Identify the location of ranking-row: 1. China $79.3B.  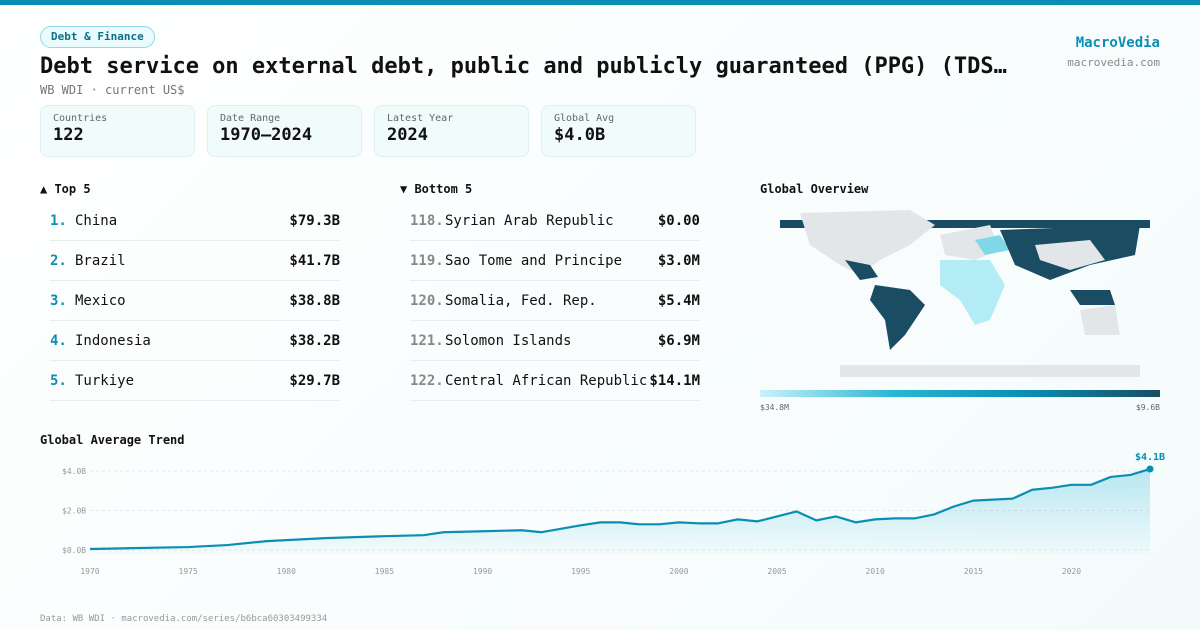
(195, 221).